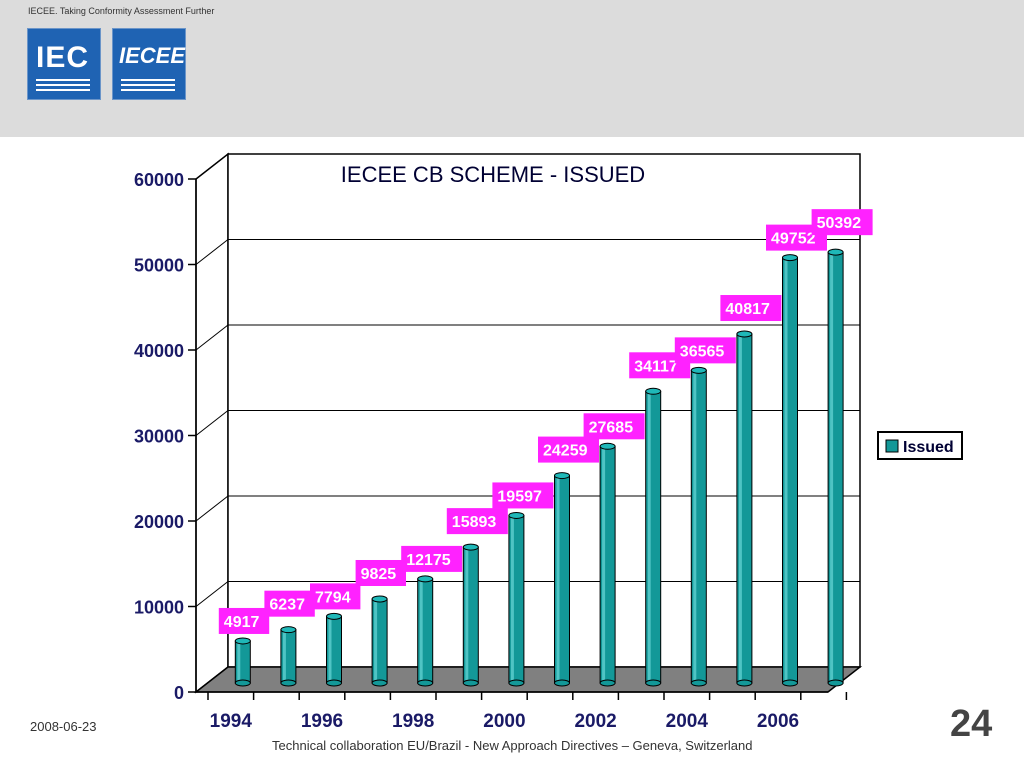 This screenshot has height=768, width=1024. What do you see at coordinates (971, 724) in the screenshot?
I see `page-number: 24` at bounding box center [971, 724].